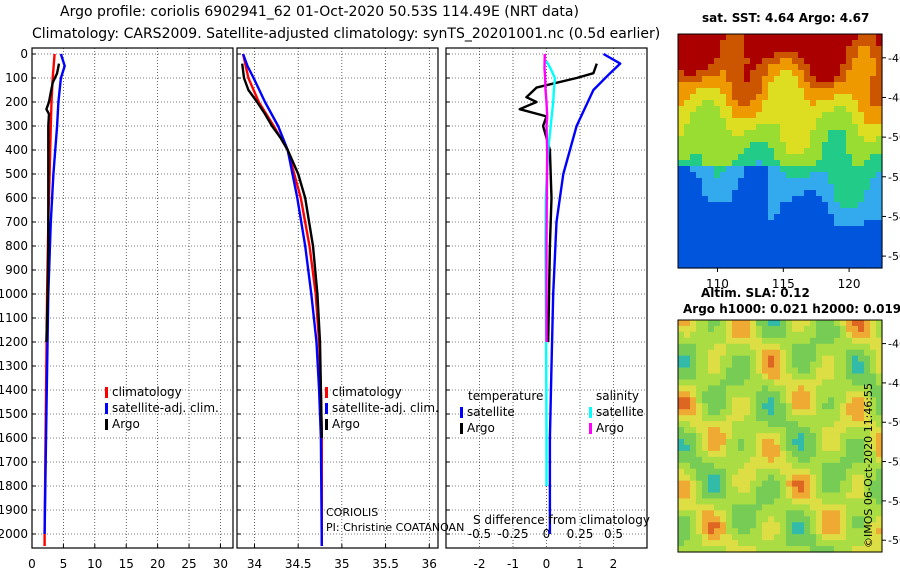 This screenshot has width=900, height=580. Describe the element at coordinates (894, 58) in the screenshot. I see `map-tick-label-y: -46` at that location.